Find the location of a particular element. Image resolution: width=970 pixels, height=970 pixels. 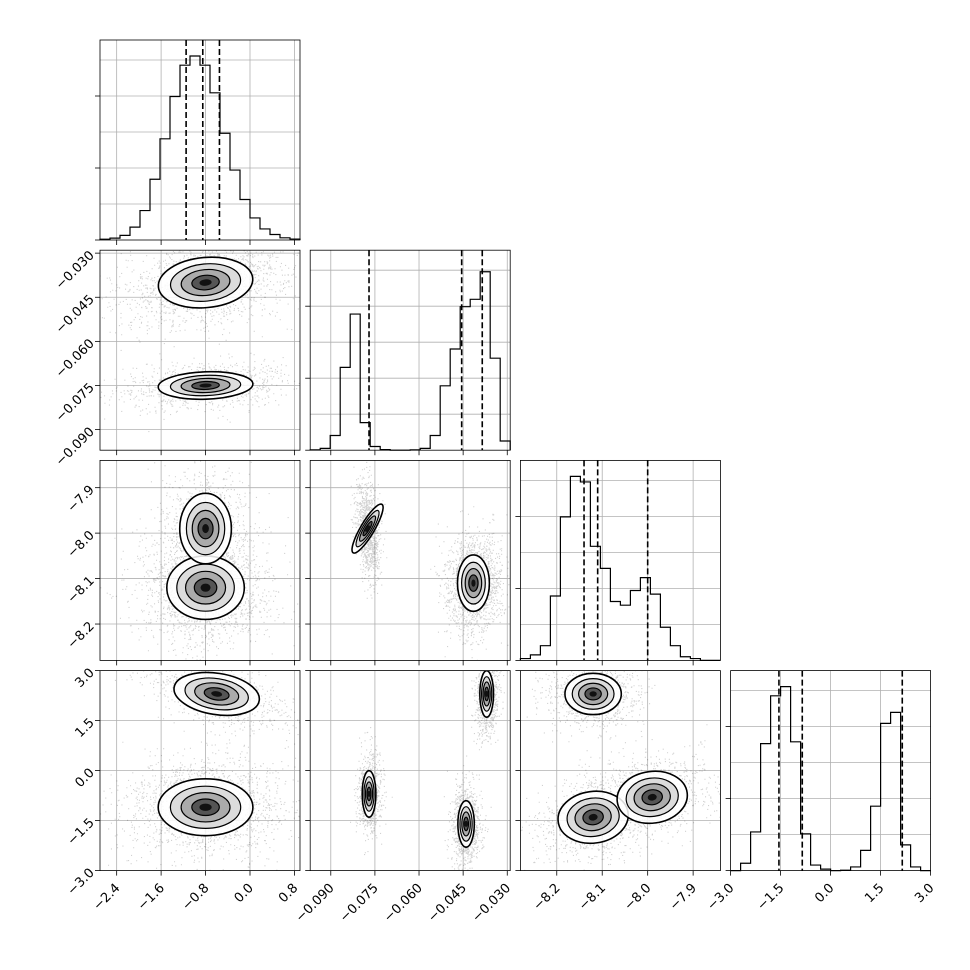

y-tick-label: −7.9 is located at coordinates (81, 499).